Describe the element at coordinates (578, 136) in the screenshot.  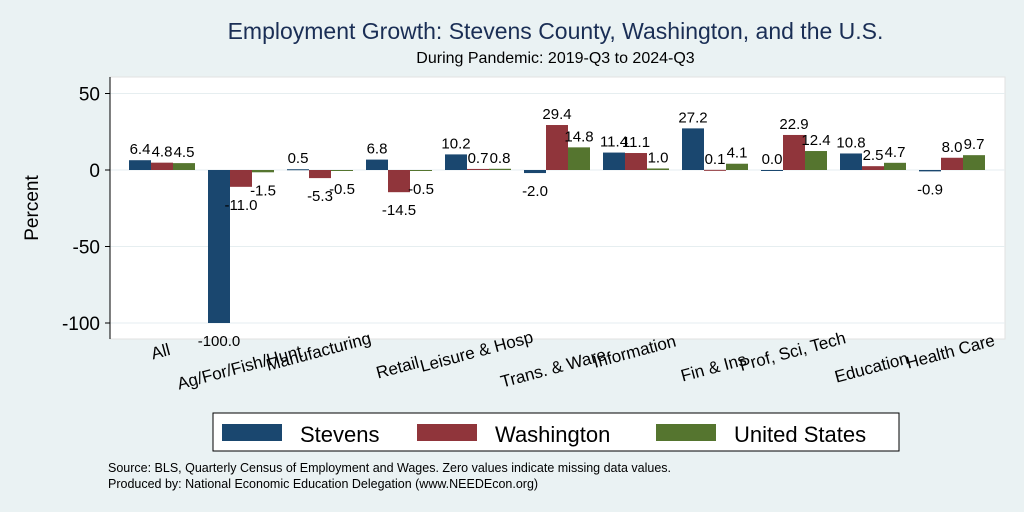
I see `data-label: 14.8` at that location.